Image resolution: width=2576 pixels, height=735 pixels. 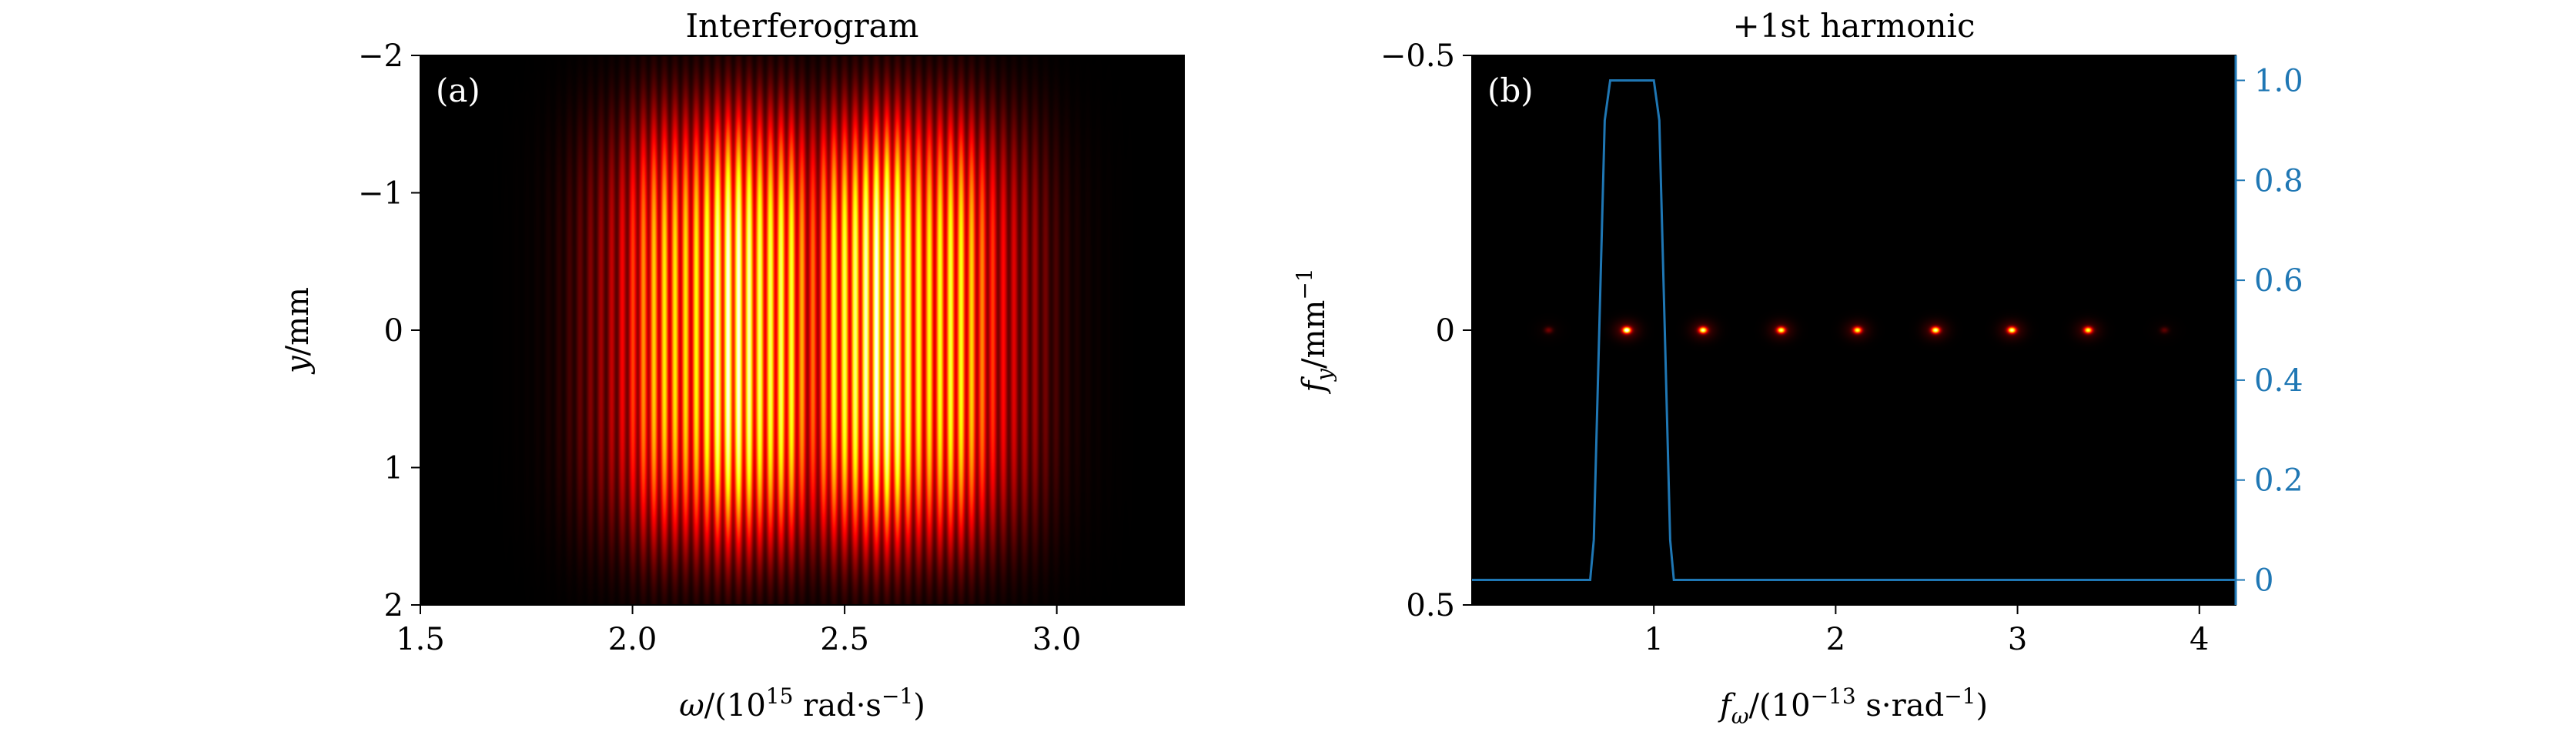 I want to click on panel-b-y-tick-label: −0.5, so click(x=1418, y=56).